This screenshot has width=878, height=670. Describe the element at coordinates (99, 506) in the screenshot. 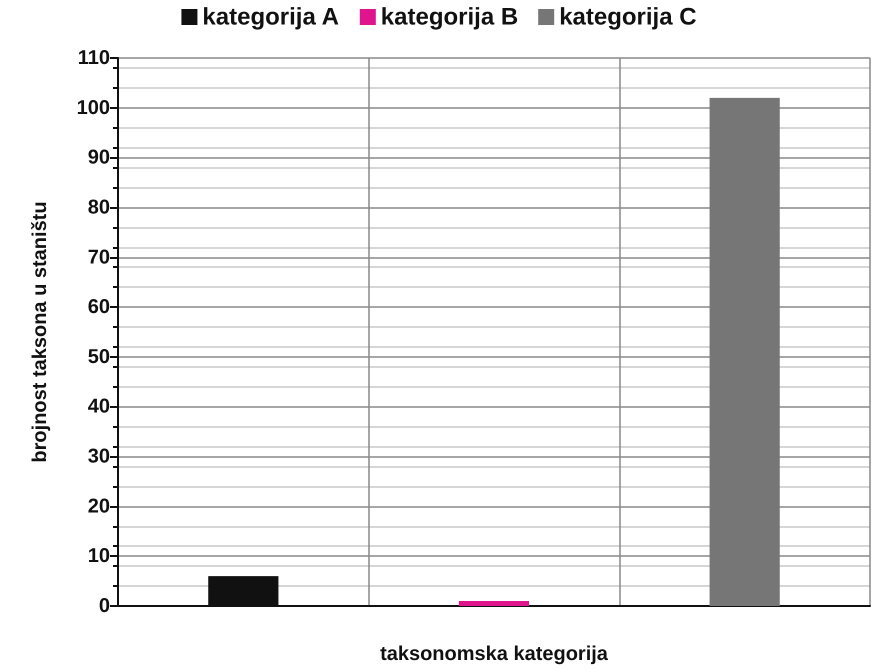

I see `y-tick-label: 20` at that location.